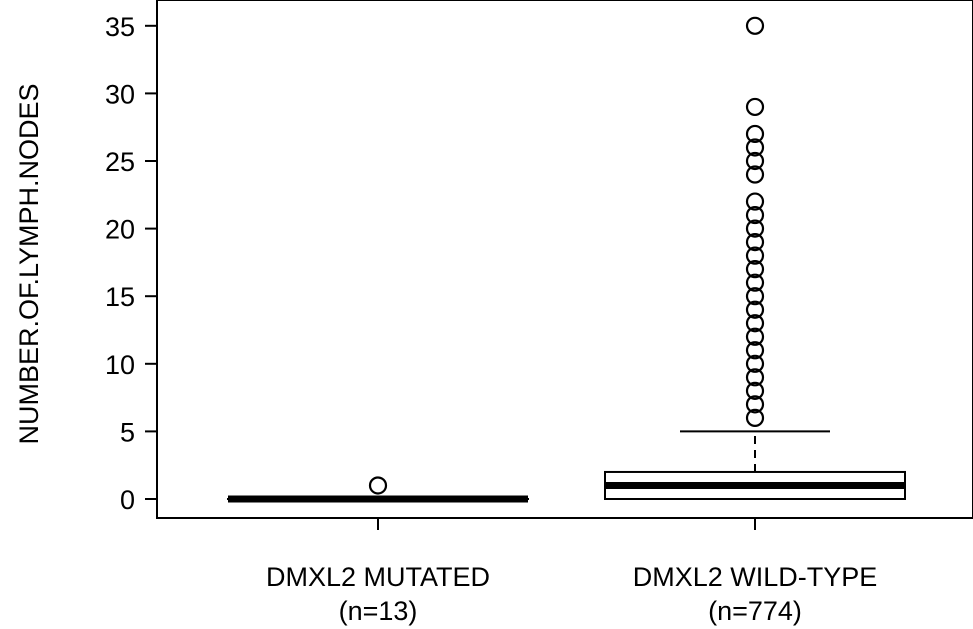  Describe the element at coordinates (131, 263) in the screenshot. I see `y-axis: 0 5 10 15 20 25 30 35` at that location.